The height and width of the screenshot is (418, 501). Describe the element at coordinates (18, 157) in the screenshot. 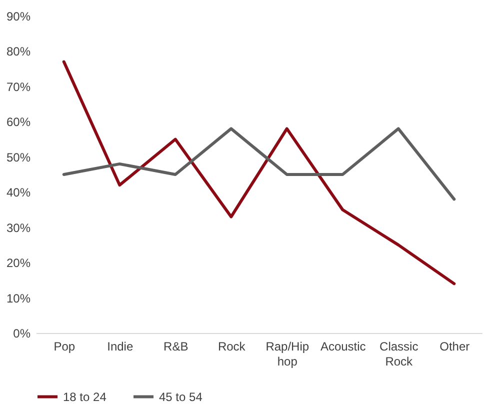

I see `y-tick-label: 50%` at that location.